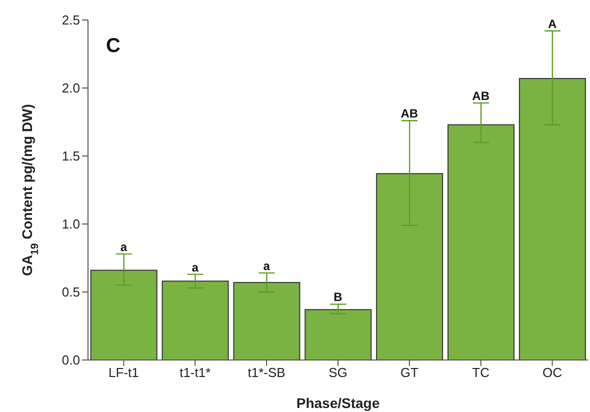  Describe the element at coordinates (71, 156) in the screenshot. I see `y-tick-label: 1.5` at that location.